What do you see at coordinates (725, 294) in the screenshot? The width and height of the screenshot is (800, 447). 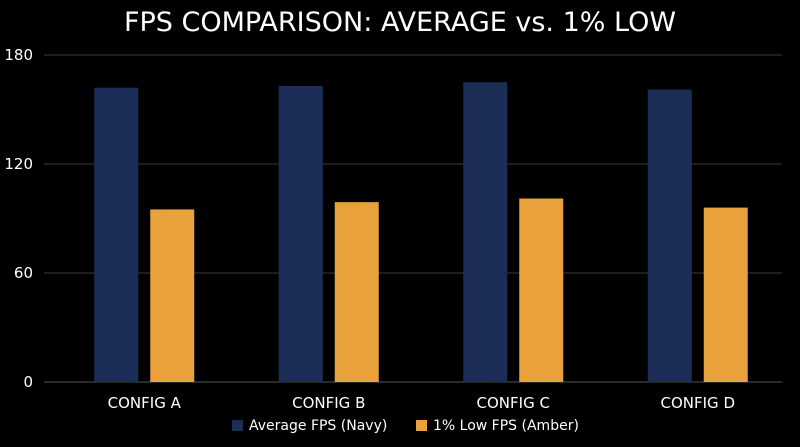 I see `bar-low-config-d` at bounding box center [725, 294].